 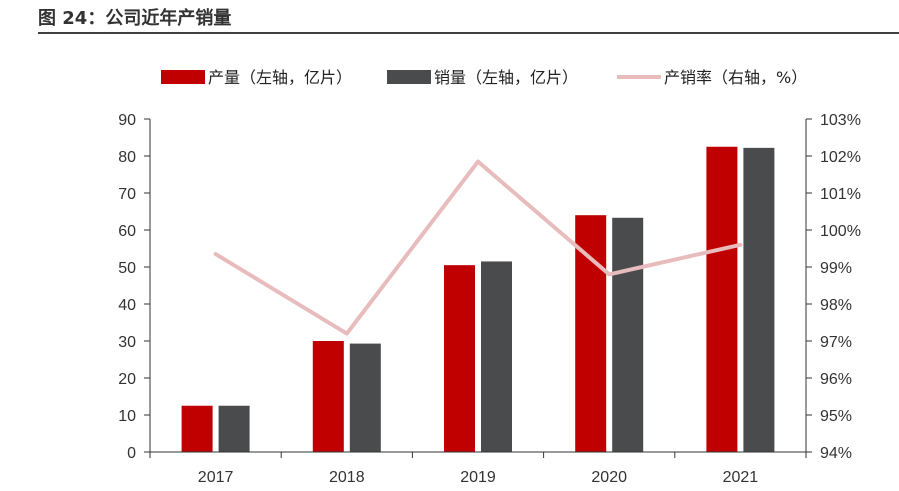 What do you see at coordinates (478, 477) in the screenshot?
I see `x-tick-label-2019: 2019` at bounding box center [478, 477].